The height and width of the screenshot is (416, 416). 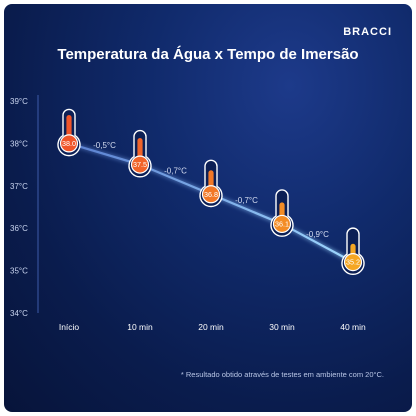 What do you see at coordinates (69, 327) in the screenshot?
I see `x-tick-label: Início` at bounding box center [69, 327].